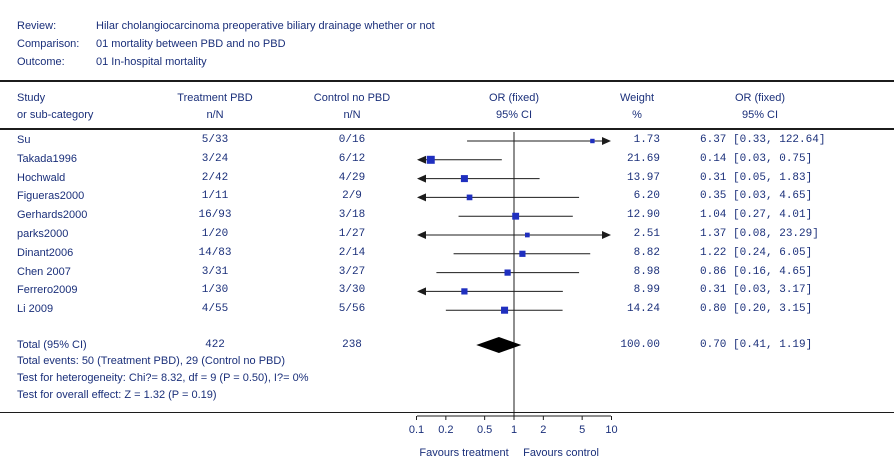  I want to click on study-name: Hochwald, so click(41, 177).